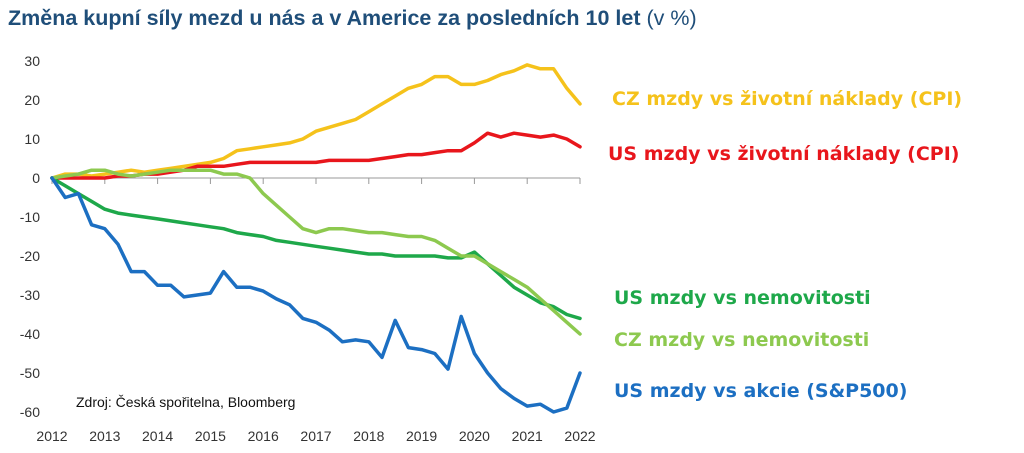 This screenshot has height=453, width=1024. Describe the element at coordinates (368, 436) in the screenshot. I see `x-tick-label: 2018` at that location.